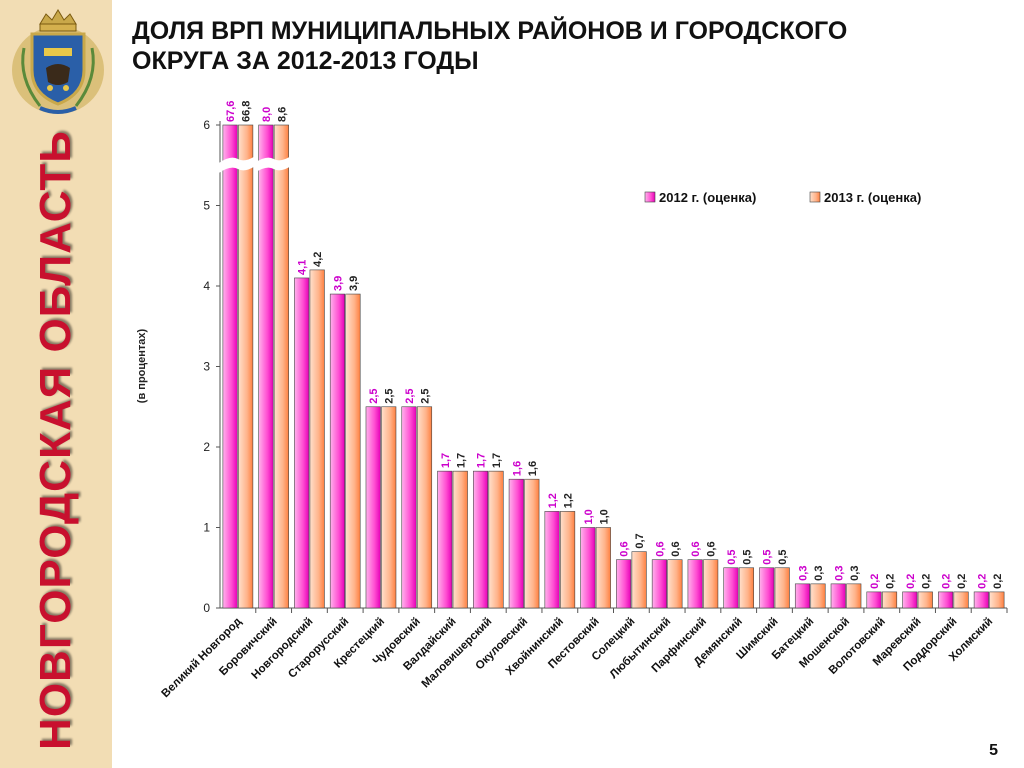  Describe the element at coordinates (282, 114) in the screenshot. I see `data-label-2013: 8,6` at that location.